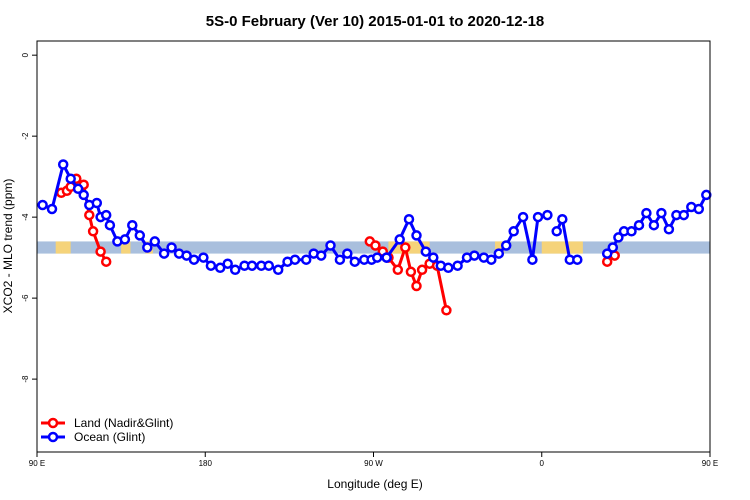 Image resolution: width=750 pixels, height=500 pixels. What do you see at coordinates (25, 217) in the screenshot?
I see `y-tick-label: -4` at bounding box center [25, 217].